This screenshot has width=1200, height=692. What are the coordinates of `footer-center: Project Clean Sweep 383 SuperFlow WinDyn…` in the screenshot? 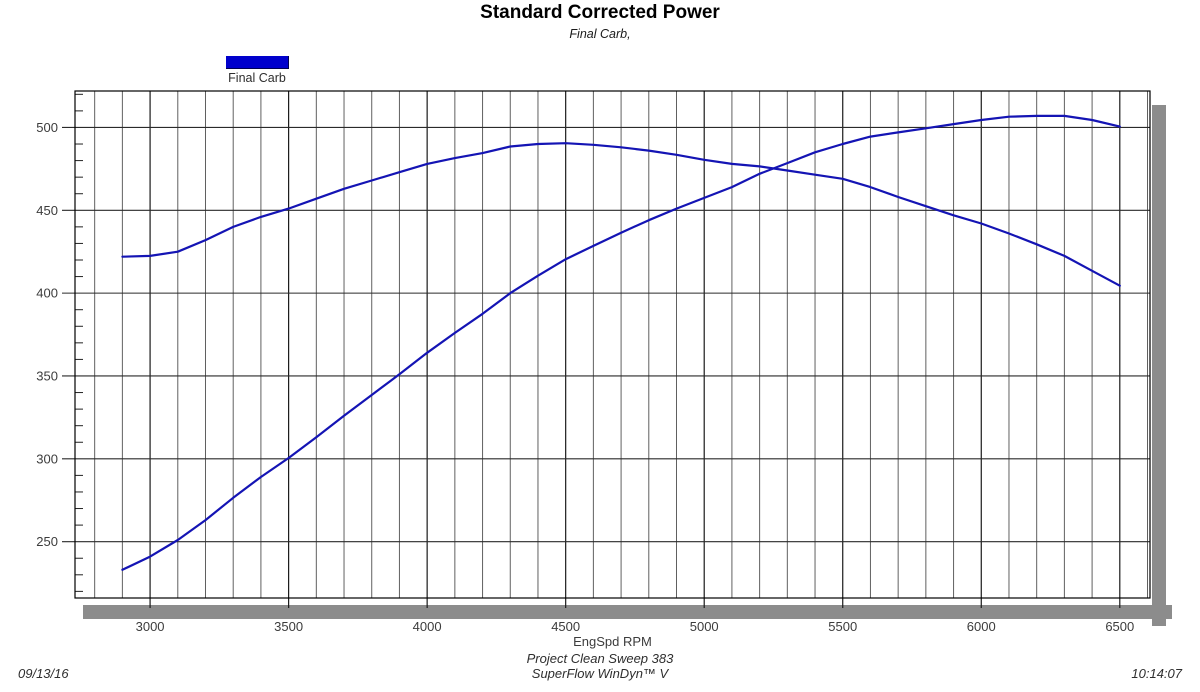 It's located at (600, 666).